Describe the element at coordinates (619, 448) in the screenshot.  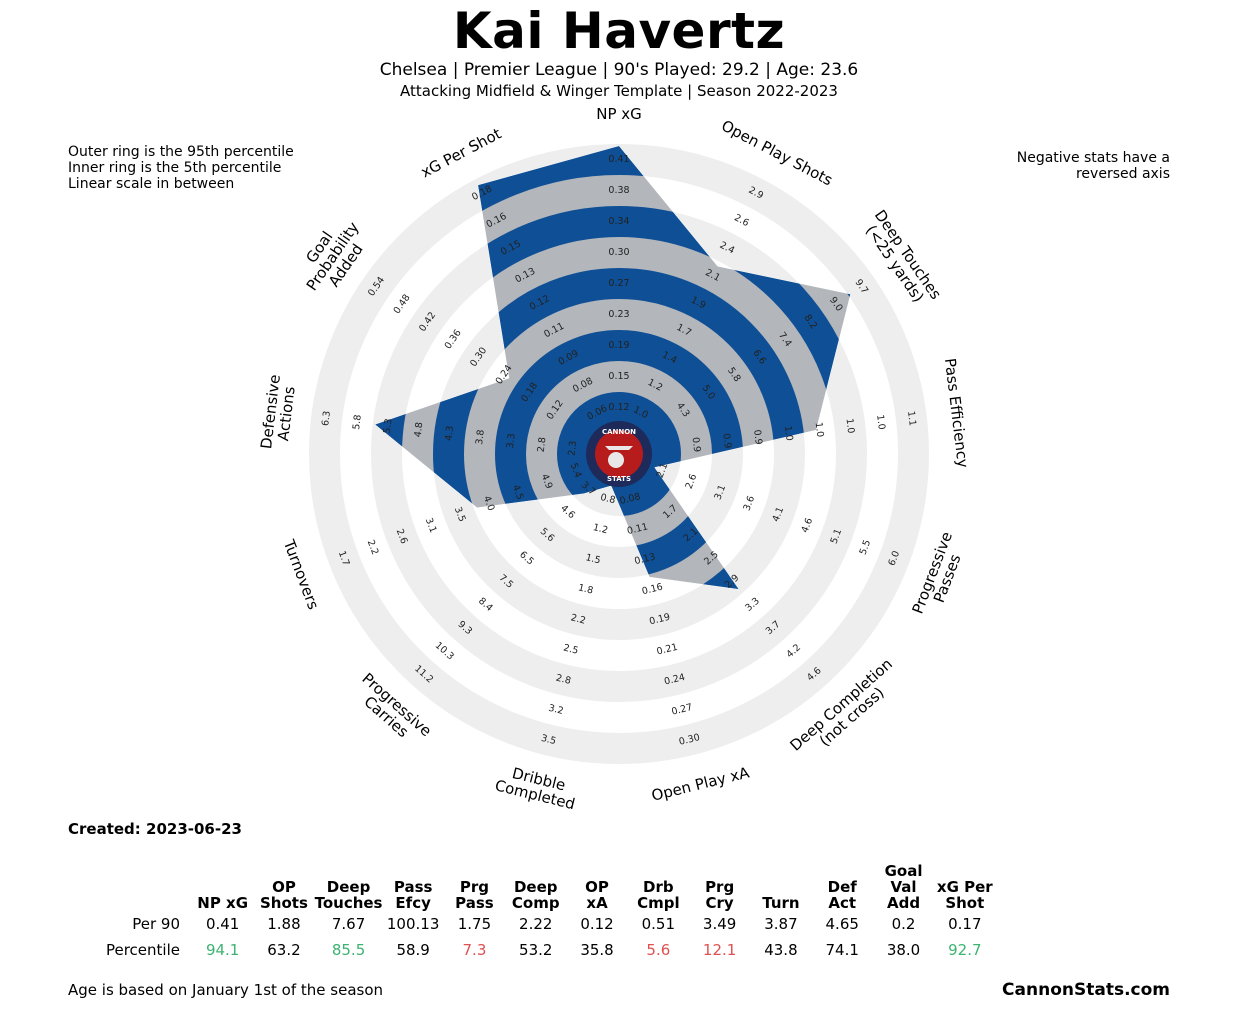
I see `cannon-icon` at that location.